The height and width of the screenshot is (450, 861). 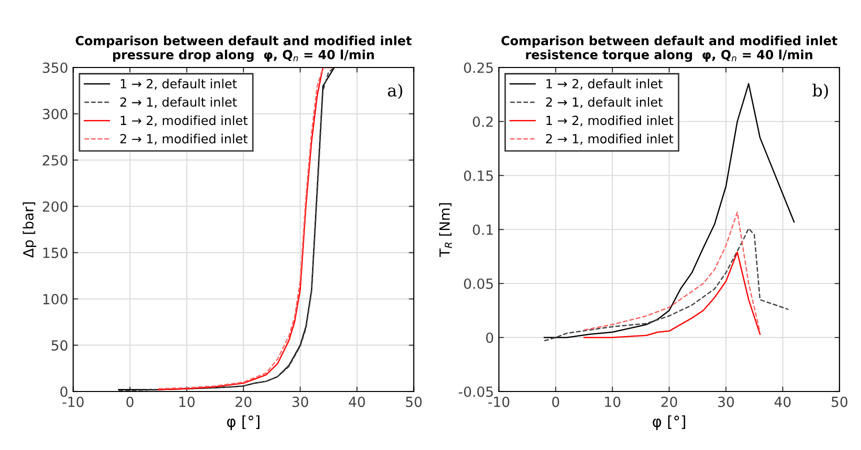 I want to click on y-tick-label: 100, so click(x=55, y=299).